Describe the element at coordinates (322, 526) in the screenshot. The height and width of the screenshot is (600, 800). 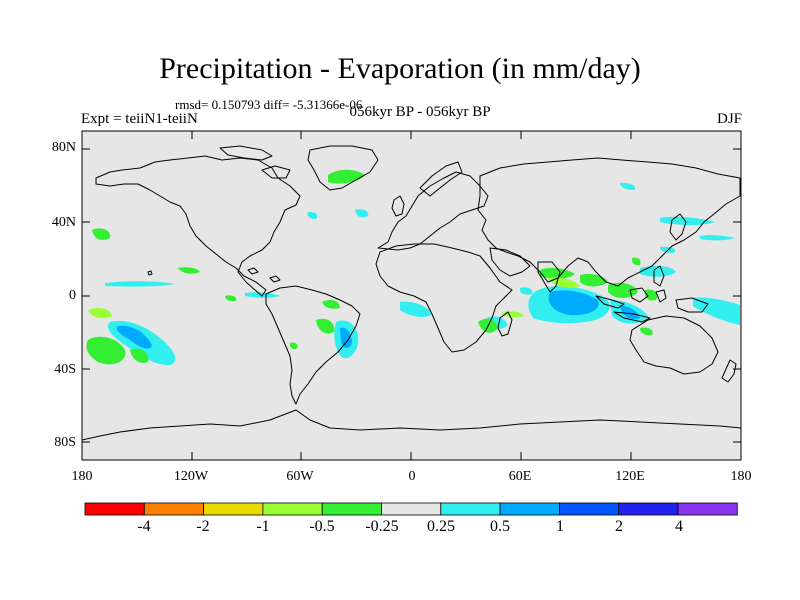
I see `colorbar-label: -0.5` at that location.